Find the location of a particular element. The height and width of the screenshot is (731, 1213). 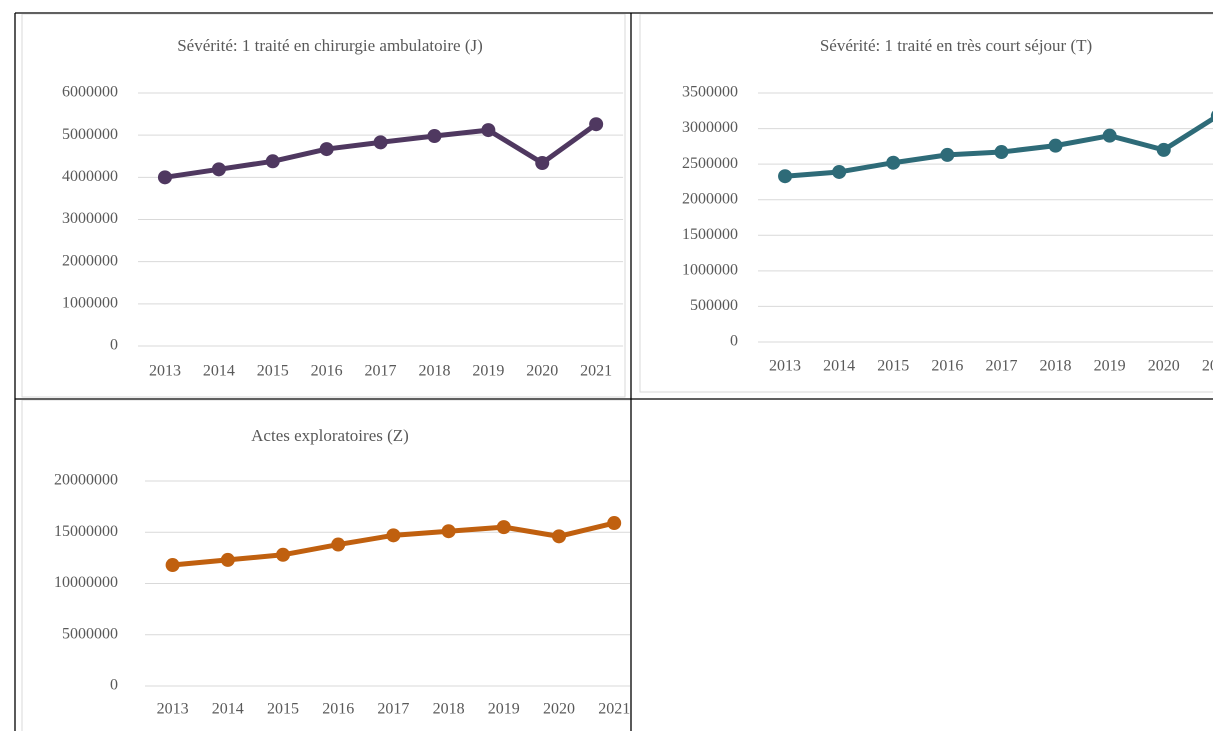

y-tick-label: 20000000 is located at coordinates (86, 480).